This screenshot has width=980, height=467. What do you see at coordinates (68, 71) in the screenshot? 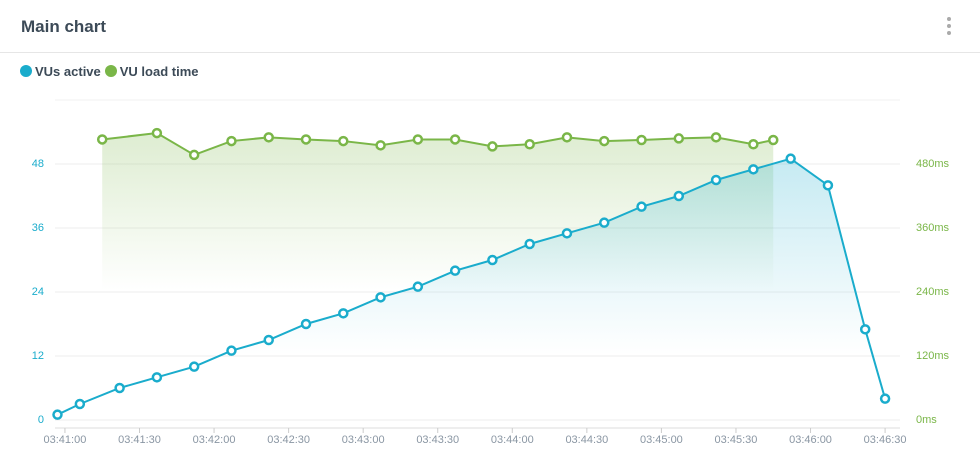
I see `legend-label: VUs active` at bounding box center [68, 71].